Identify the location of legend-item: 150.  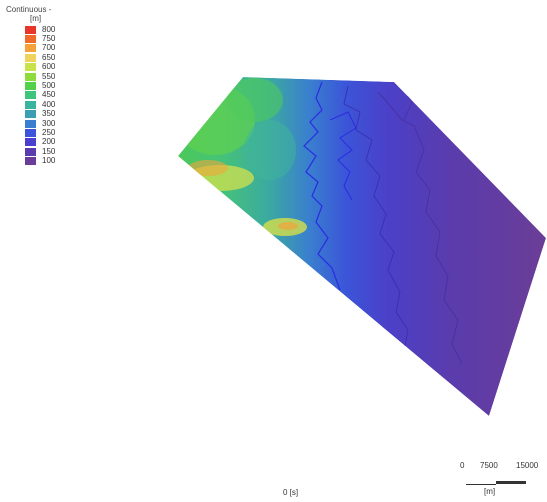
(30, 151).